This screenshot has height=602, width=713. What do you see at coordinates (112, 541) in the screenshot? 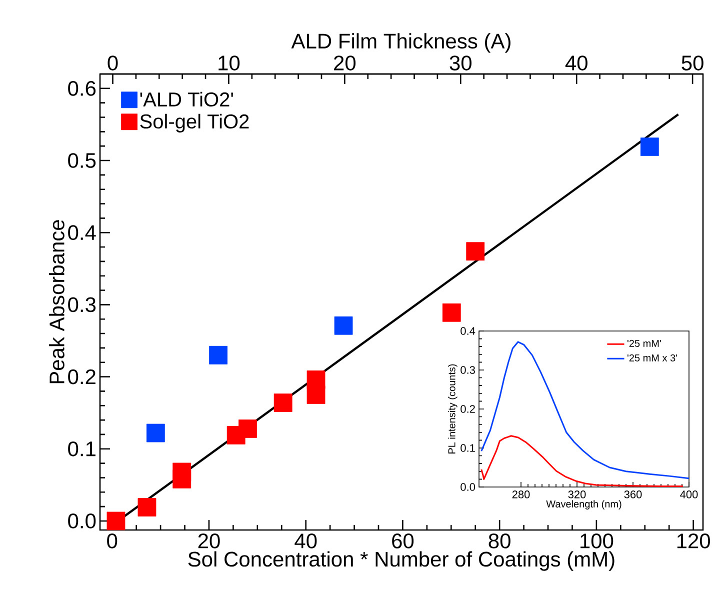
I see `x-tick-label: 0` at bounding box center [112, 541].